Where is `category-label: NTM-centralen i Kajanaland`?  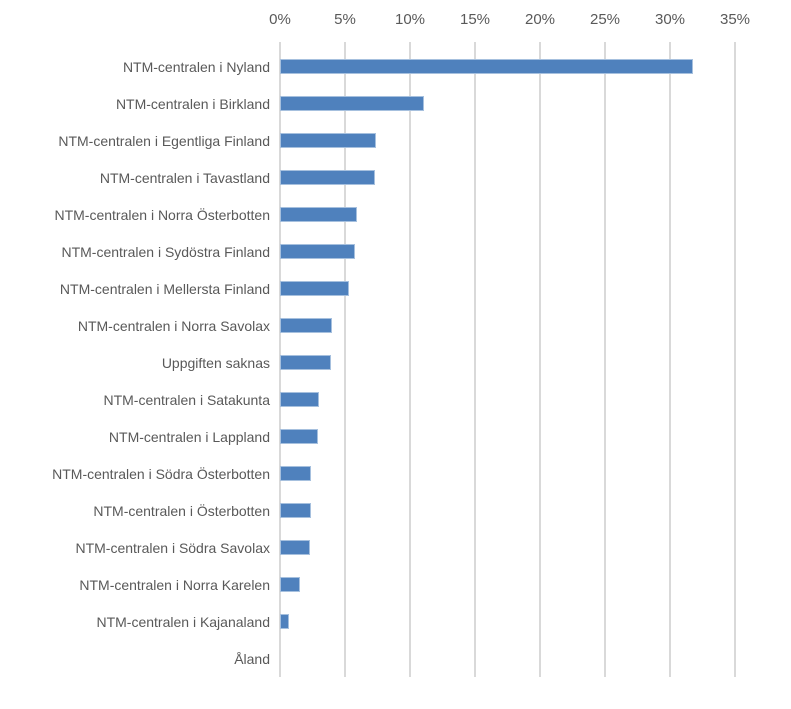 category-label: NTM-centralen i Kajanaland is located at coordinates (183, 621).